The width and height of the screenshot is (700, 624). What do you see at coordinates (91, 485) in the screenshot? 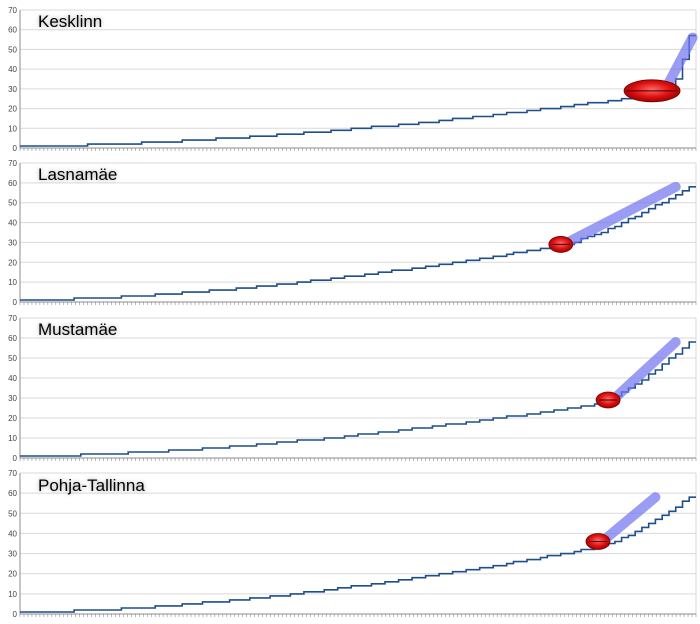
I see `chart-title-pohja-tallinna: Pohja-Tallinna` at bounding box center [91, 485].